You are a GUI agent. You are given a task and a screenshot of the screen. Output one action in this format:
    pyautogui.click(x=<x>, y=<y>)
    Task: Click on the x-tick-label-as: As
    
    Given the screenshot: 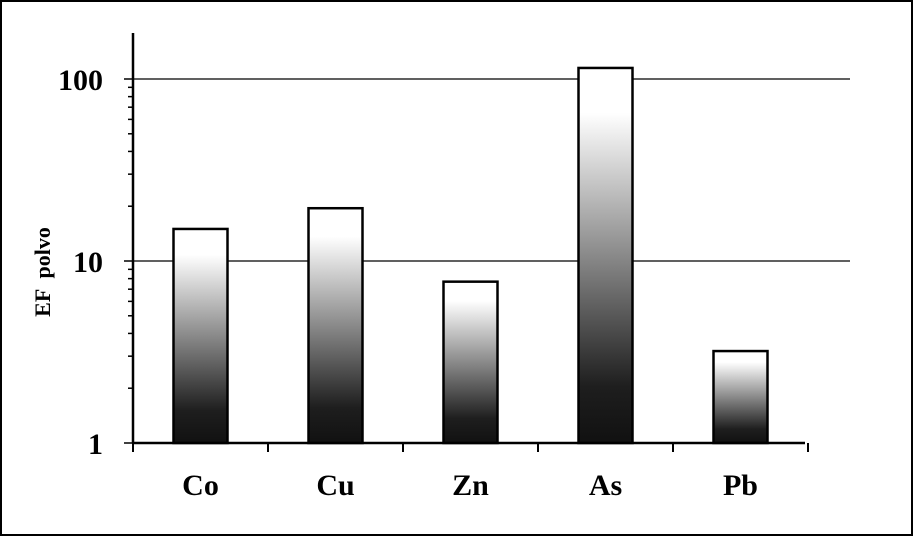 What is the action you would take?
    pyautogui.click(x=605, y=485)
    